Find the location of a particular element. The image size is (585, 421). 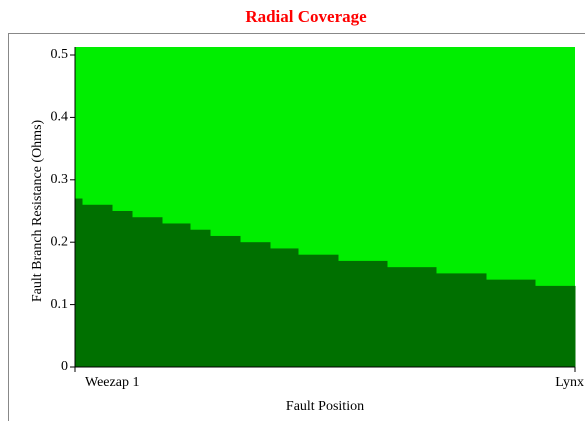

y-tick-label: 0.5 is located at coordinates (60, 54).